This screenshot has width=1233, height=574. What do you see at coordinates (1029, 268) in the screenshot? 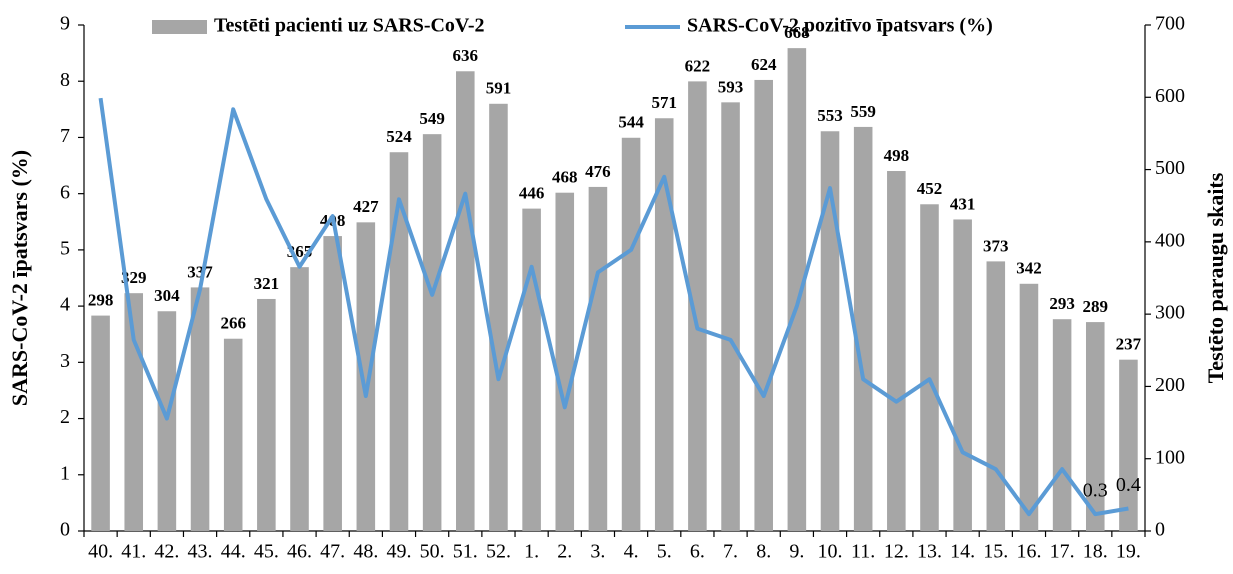
I see `bar-value-label: 342` at bounding box center [1029, 268].